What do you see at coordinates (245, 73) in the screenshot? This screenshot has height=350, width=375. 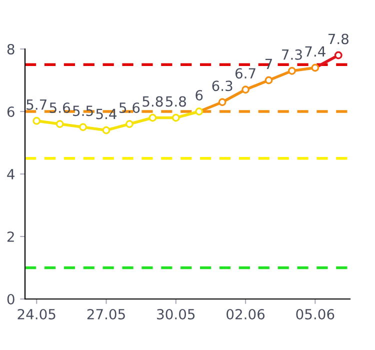 I see `data-label: 6.7` at bounding box center [245, 73].